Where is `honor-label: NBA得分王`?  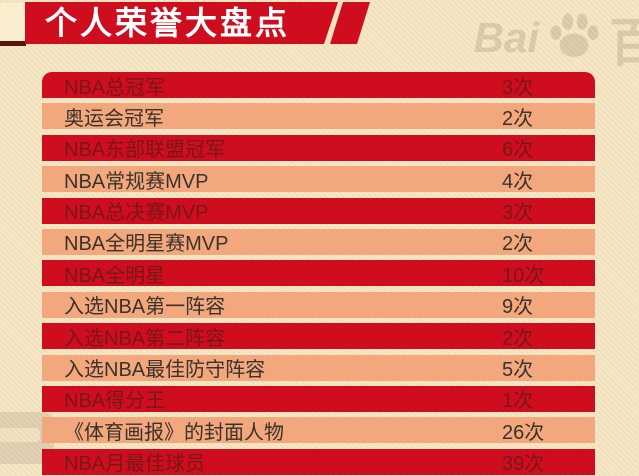 honor-label: NBA得分王 is located at coordinates (115, 401).